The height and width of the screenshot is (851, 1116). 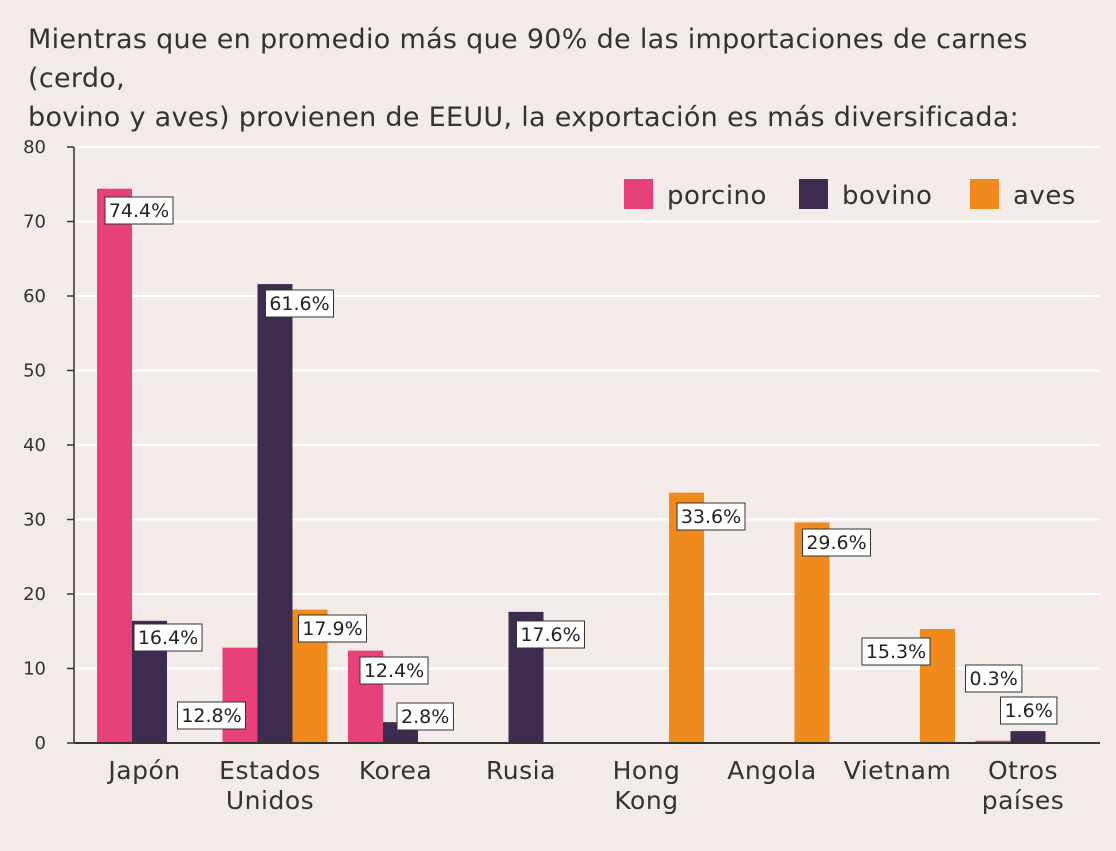 I want to click on data-label-bovino-rusia-box, so click(x=550, y=634).